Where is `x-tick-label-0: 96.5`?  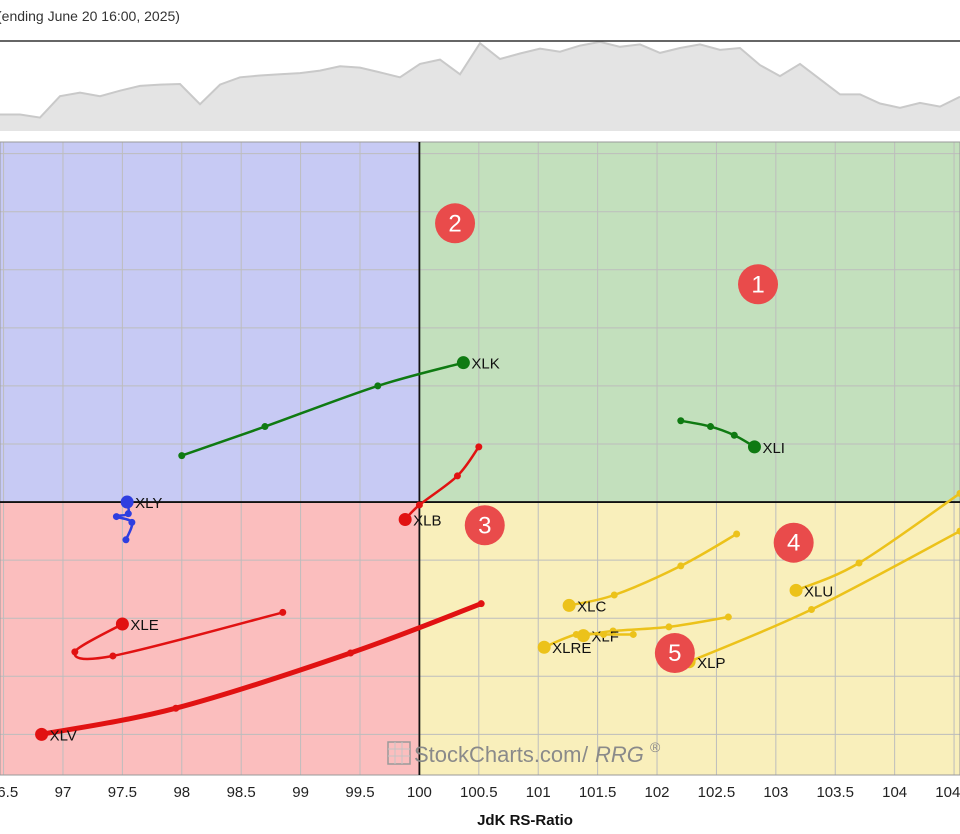
x-tick-label-0: 96.5 is located at coordinates (9, 792).